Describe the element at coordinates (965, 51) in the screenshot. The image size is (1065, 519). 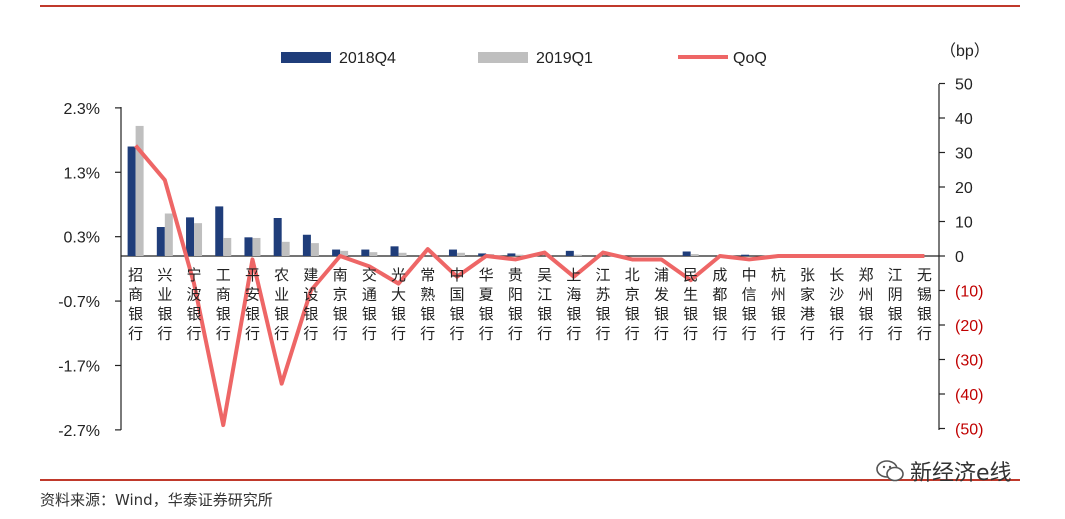
I see `right-axis-unit: （bp）` at that location.